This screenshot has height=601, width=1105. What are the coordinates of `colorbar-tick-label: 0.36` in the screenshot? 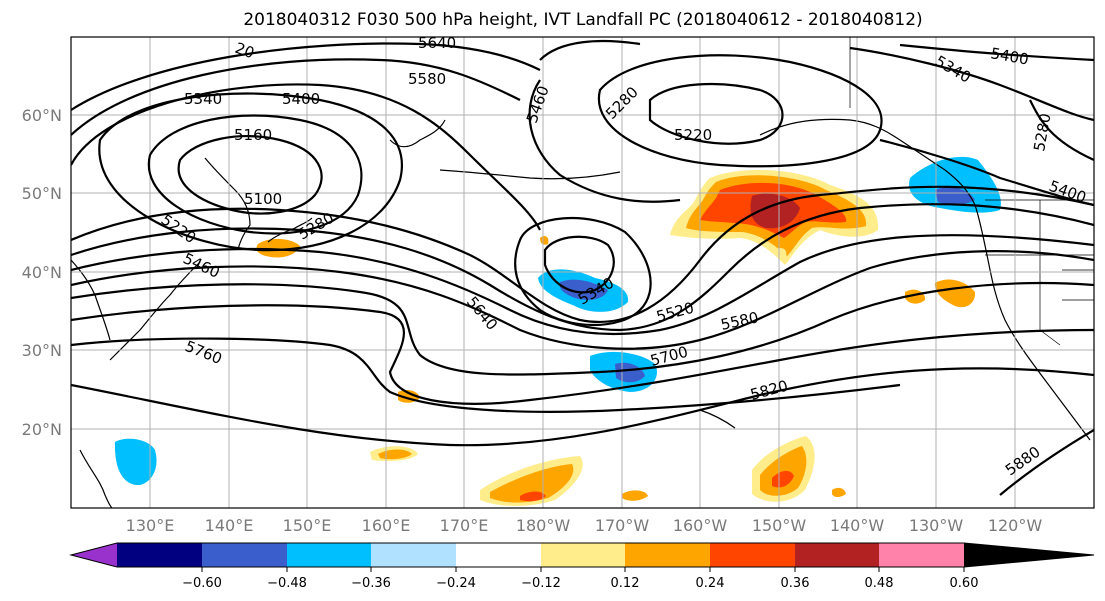 It's located at (795, 583).